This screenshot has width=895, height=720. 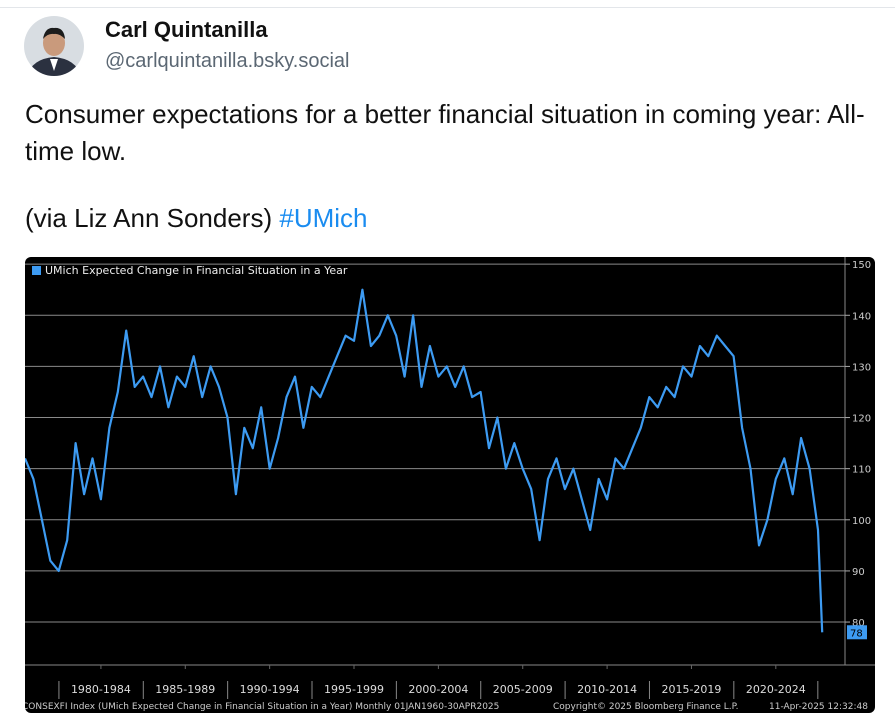 I want to click on post-via: (via Liz Ann Sonders) #UMich, so click(x=196, y=218).